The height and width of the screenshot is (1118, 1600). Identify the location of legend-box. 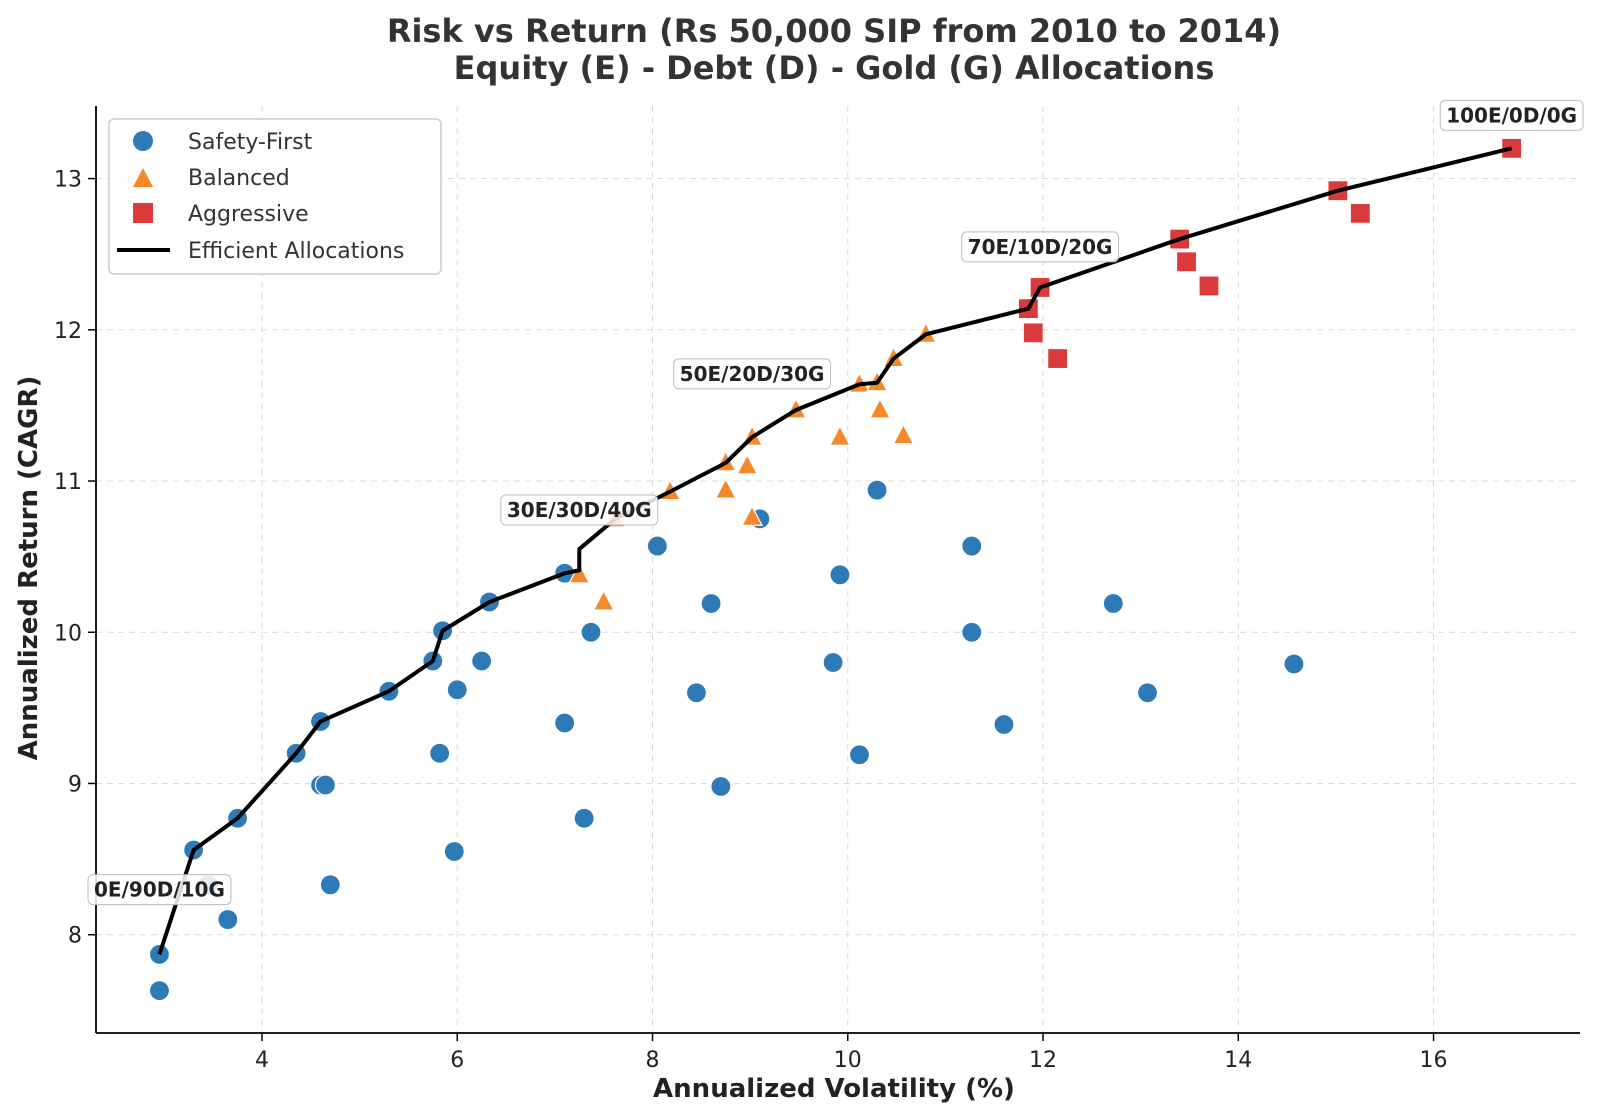
(275, 196).